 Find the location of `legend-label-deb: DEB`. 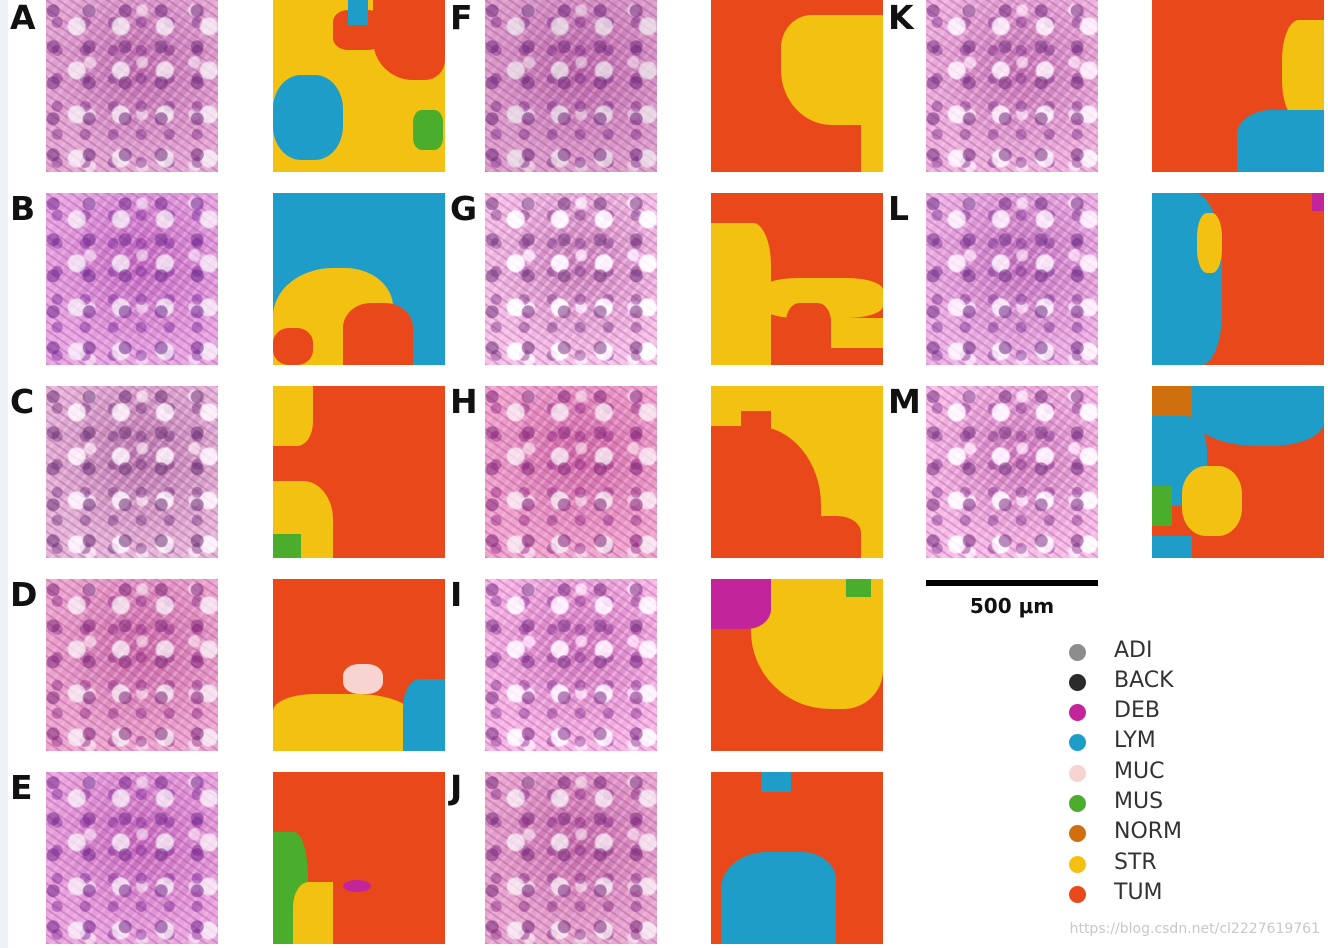

legend-label-deb: DEB is located at coordinates (1137, 710).